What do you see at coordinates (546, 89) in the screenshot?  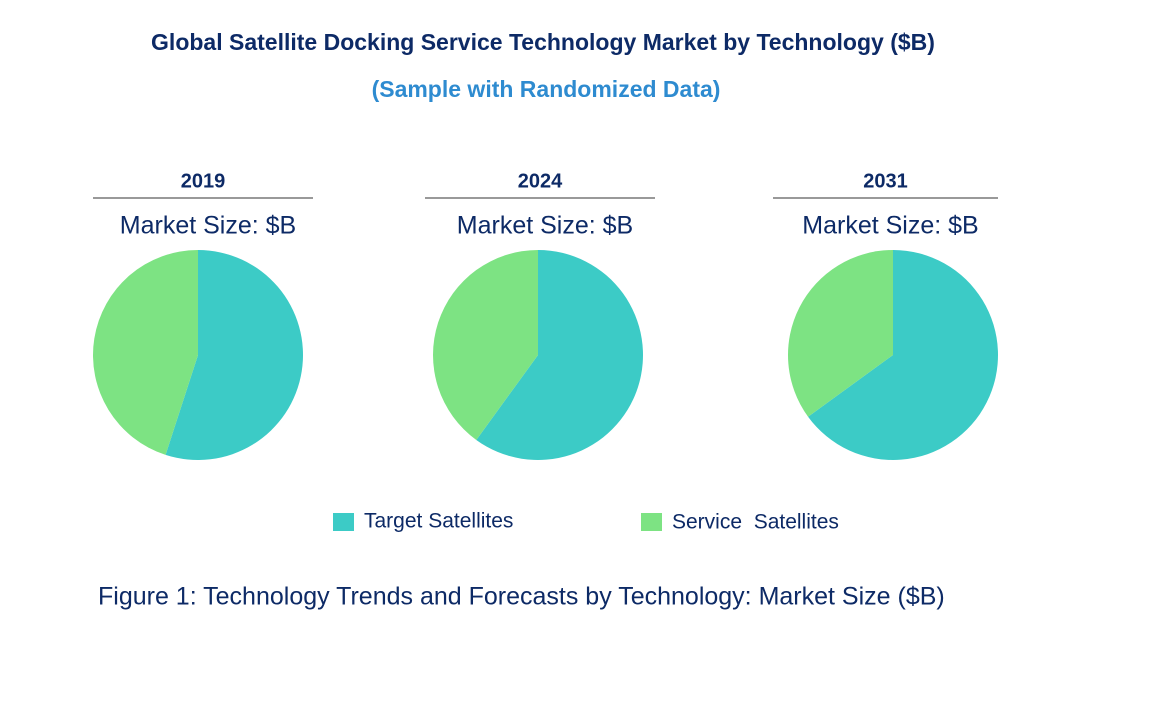 I see `subtitle: (Sample with Randomized Data)` at bounding box center [546, 89].